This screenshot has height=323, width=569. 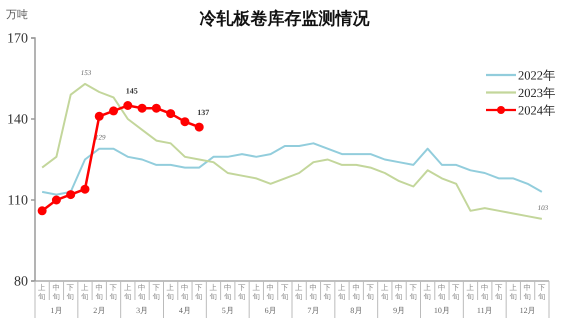 I want to click on text: 2月, so click(x=99, y=310).